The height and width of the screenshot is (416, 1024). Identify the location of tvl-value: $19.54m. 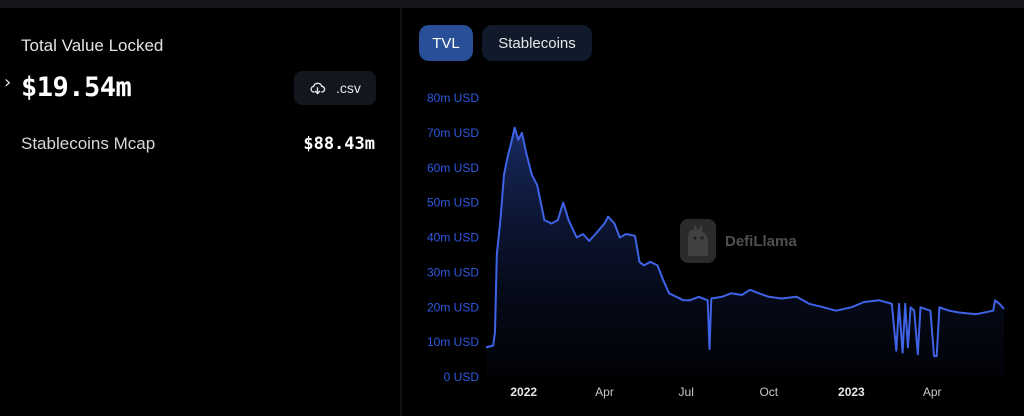
(76, 87).